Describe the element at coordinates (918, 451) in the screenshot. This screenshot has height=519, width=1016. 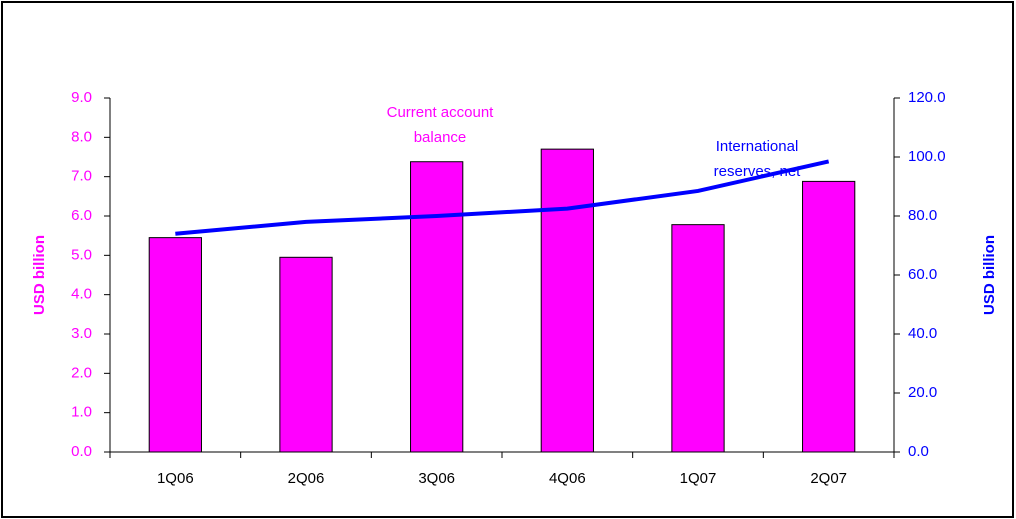
I see `y2-tick-label: 0.0` at that location.